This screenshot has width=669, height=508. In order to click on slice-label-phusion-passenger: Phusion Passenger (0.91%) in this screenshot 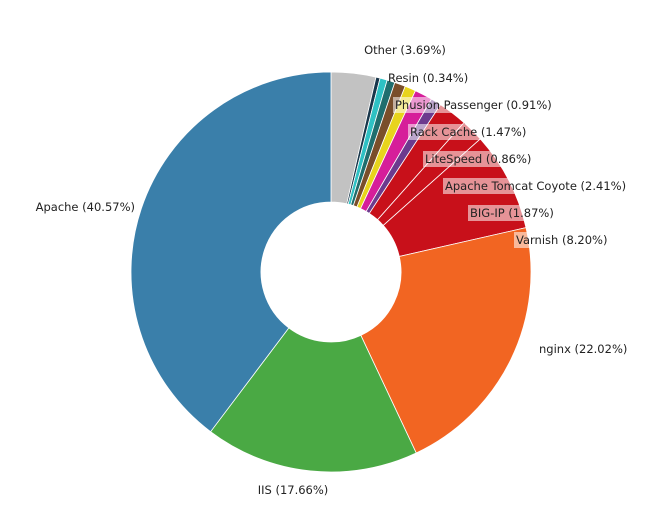, I will do `click(473, 105)`.